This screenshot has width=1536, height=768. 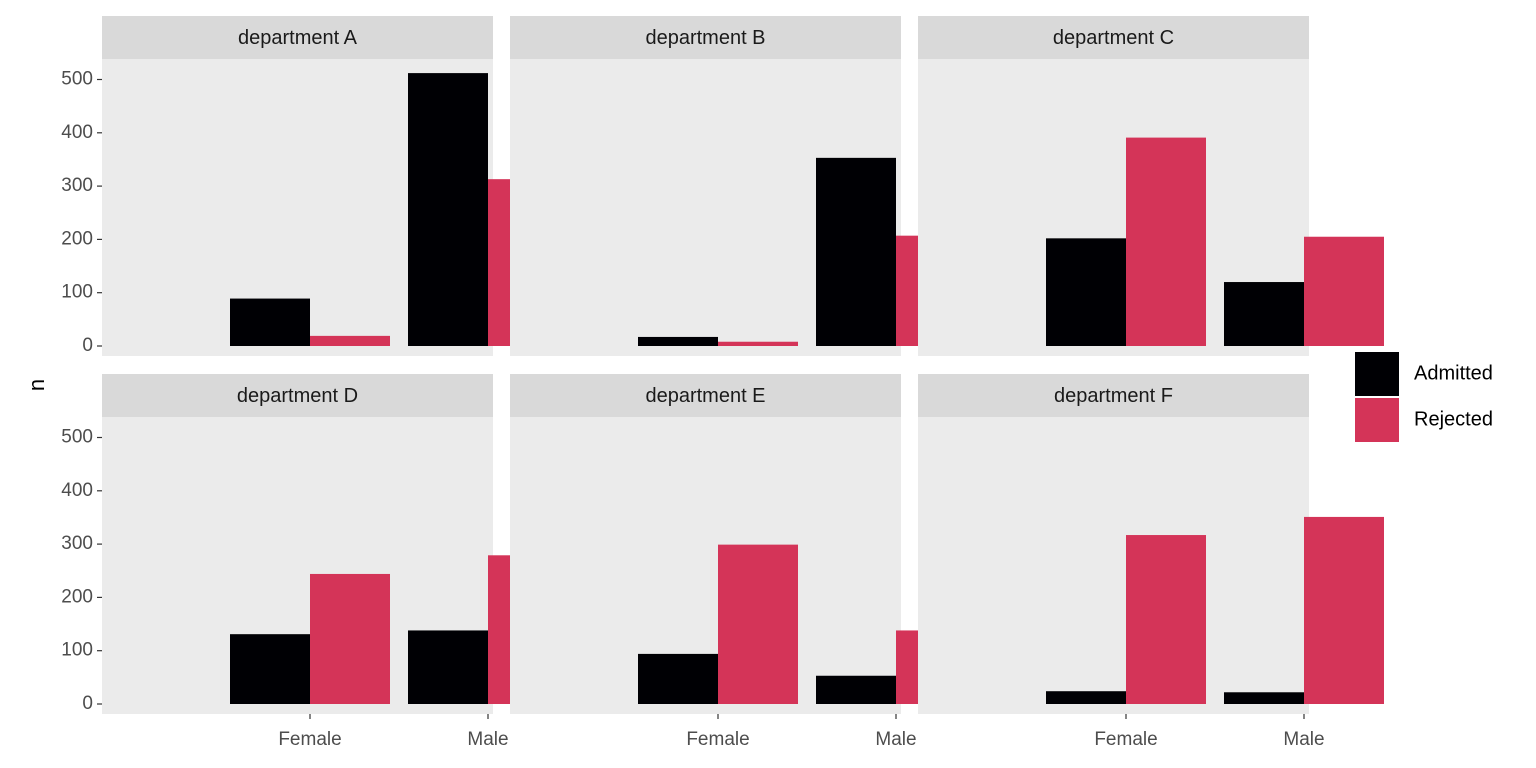 What do you see at coordinates (1377, 420) in the screenshot?
I see `legend-key-rejected` at bounding box center [1377, 420].